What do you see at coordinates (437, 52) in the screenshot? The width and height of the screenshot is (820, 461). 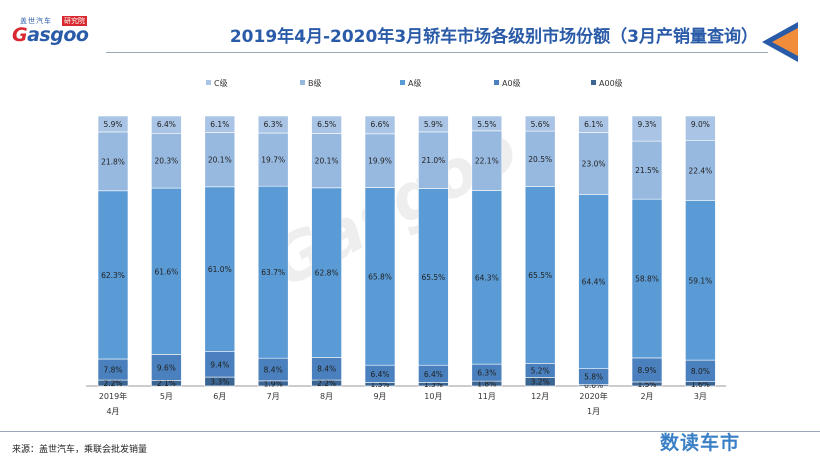 I see `title-divider` at bounding box center [437, 52].